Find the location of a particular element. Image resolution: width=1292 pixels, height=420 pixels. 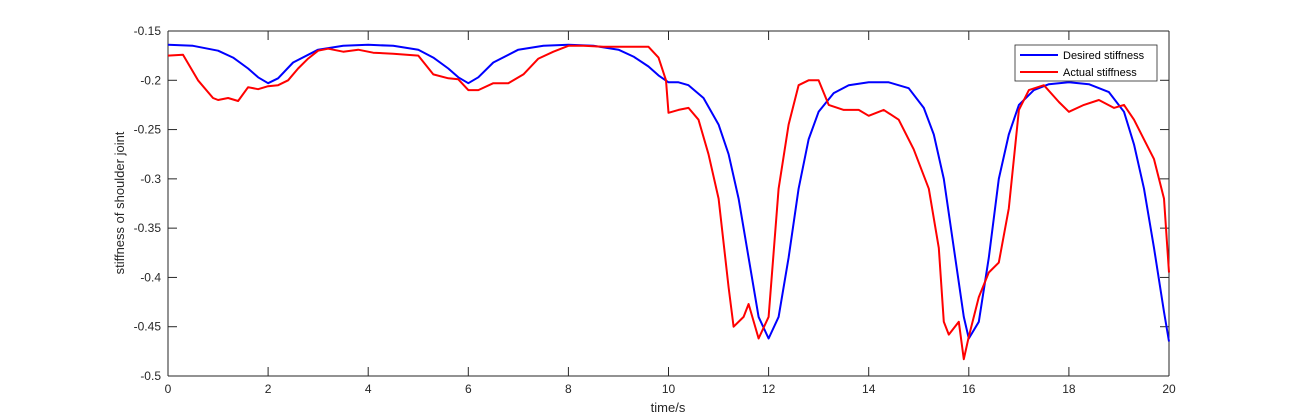

y-tick-label: -0.15 is located at coordinates (148, 31).